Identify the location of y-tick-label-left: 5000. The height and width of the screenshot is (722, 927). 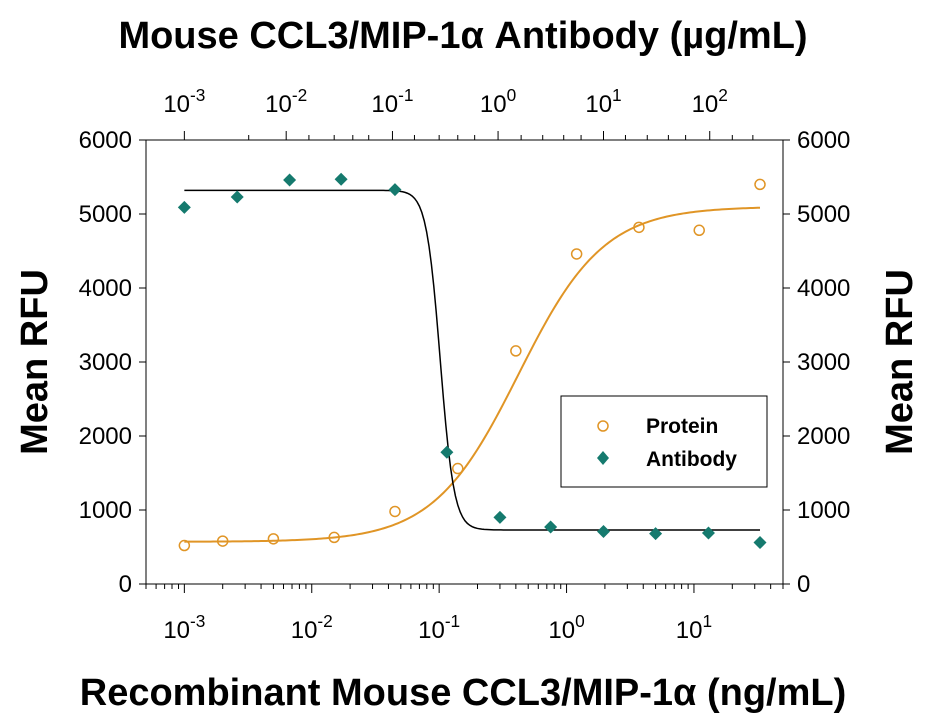
(105, 214).